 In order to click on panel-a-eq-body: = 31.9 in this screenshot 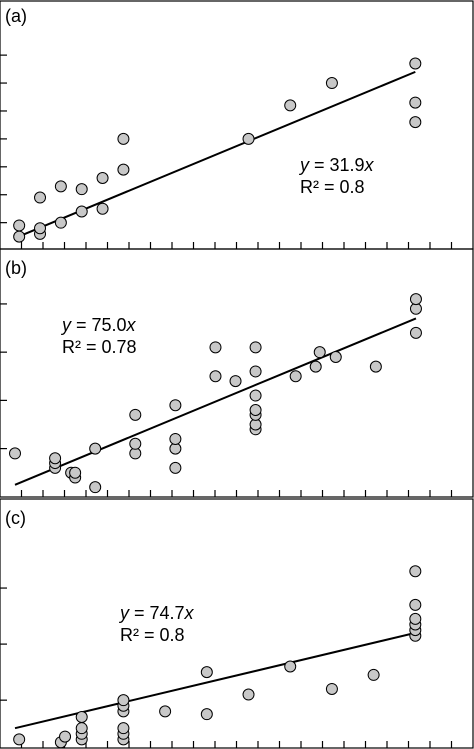, I will do `click(337, 165)`.